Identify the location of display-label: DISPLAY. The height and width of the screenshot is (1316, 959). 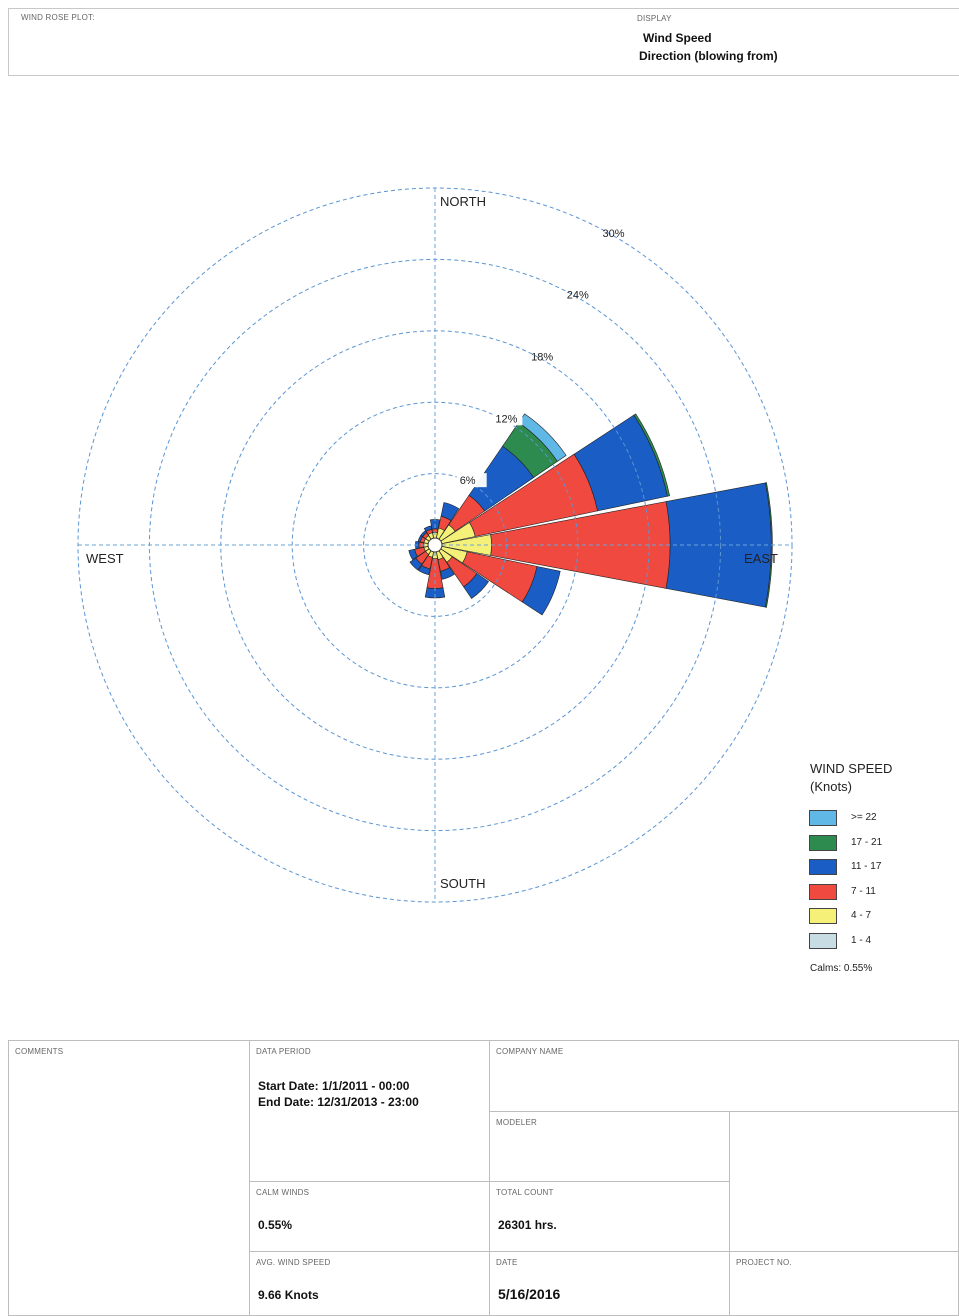
(654, 18).